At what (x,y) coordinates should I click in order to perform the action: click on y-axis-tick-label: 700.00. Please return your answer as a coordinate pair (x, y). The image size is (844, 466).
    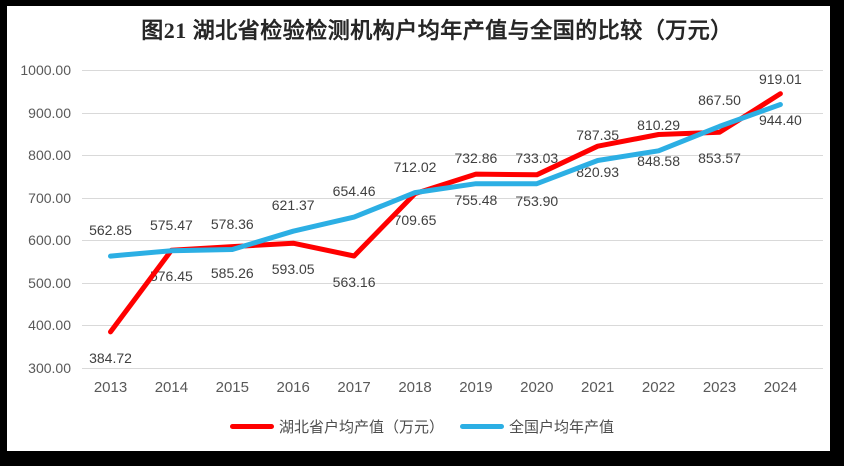
    Looking at the image, I should click on (49, 197).